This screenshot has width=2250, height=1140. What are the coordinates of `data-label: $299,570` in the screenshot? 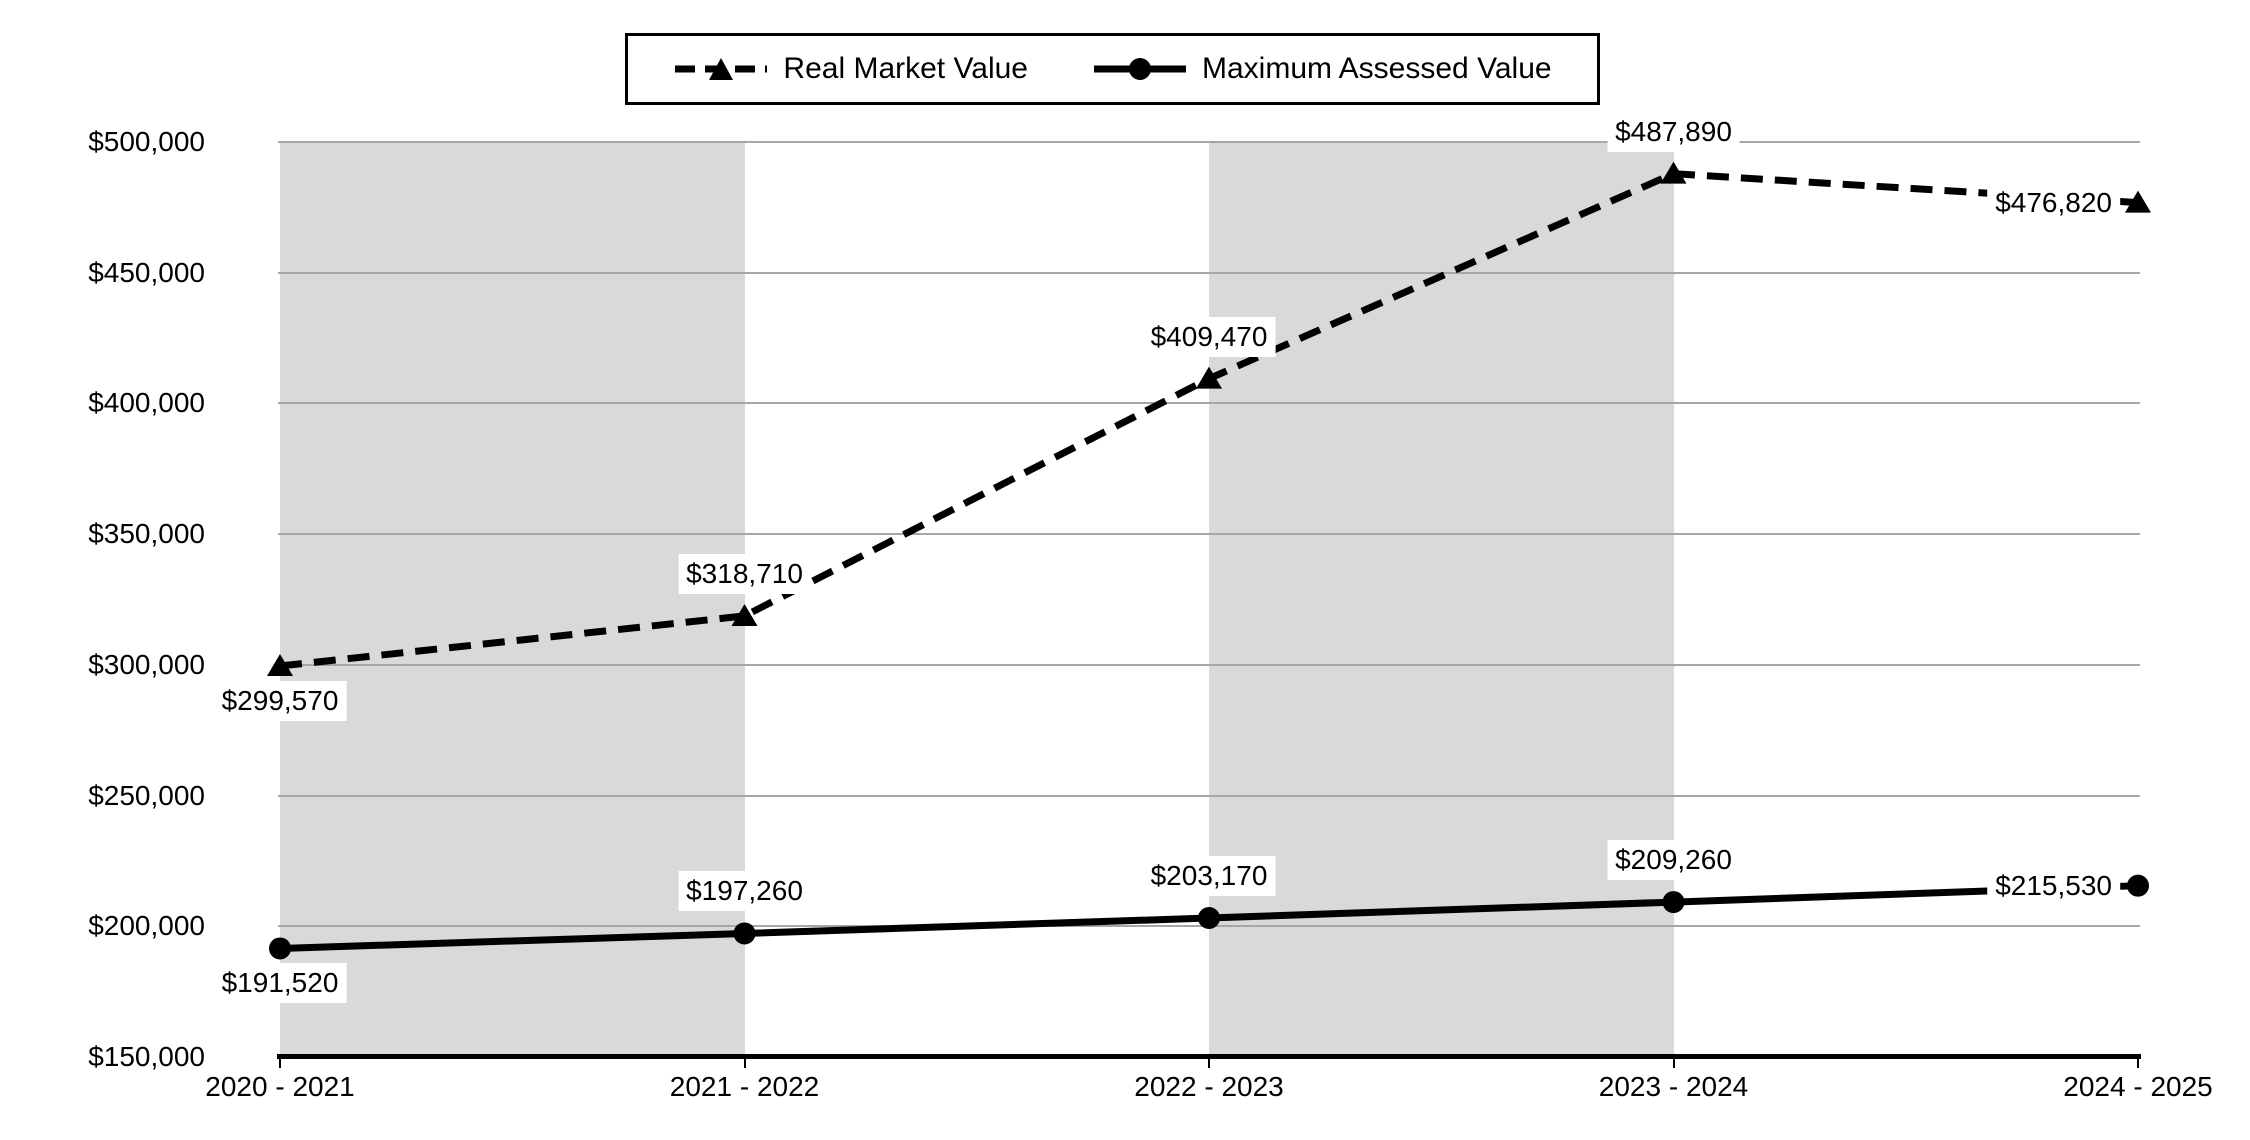 It's located at (280, 700).